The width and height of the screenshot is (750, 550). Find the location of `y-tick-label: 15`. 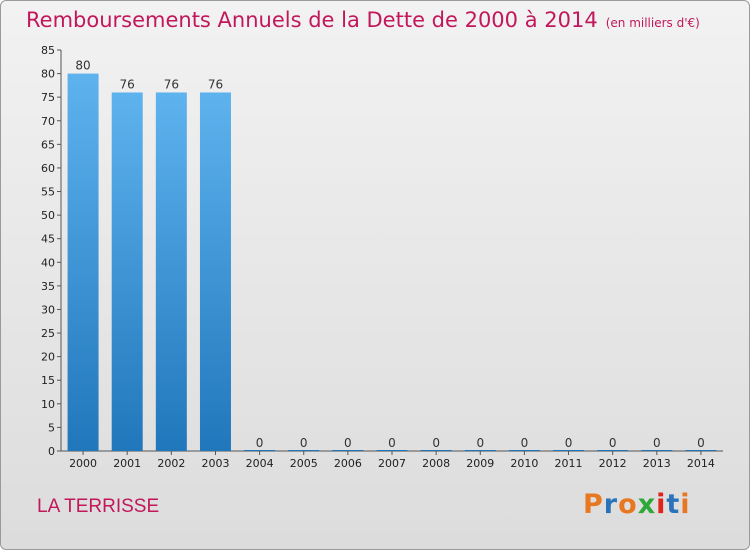

y-tick-label: 15 is located at coordinates (48, 380).